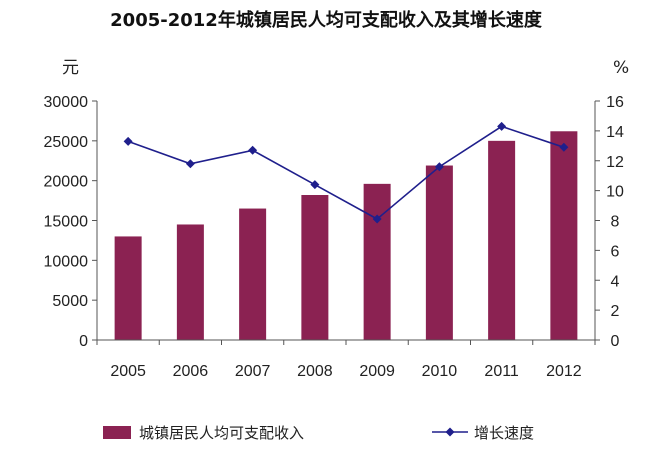 This screenshot has height=452, width=652. I want to click on bar-2012, so click(564, 235).